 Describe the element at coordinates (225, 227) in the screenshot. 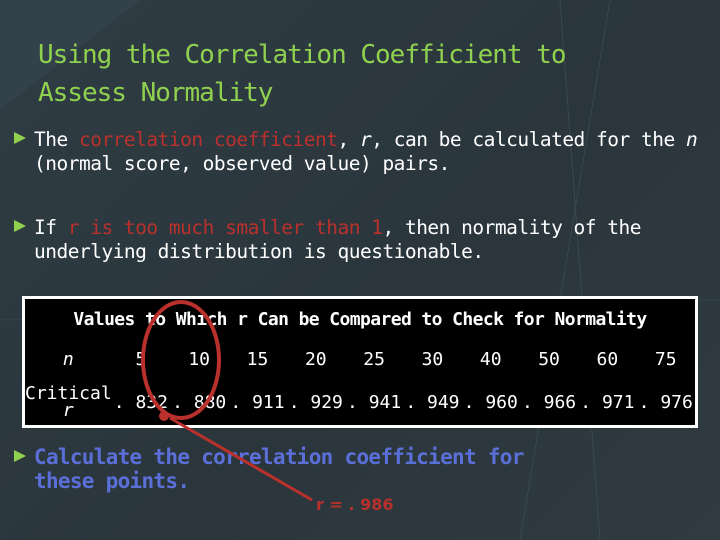

I see `highlight-r-smaller: r is too much smaller than 1` at that location.